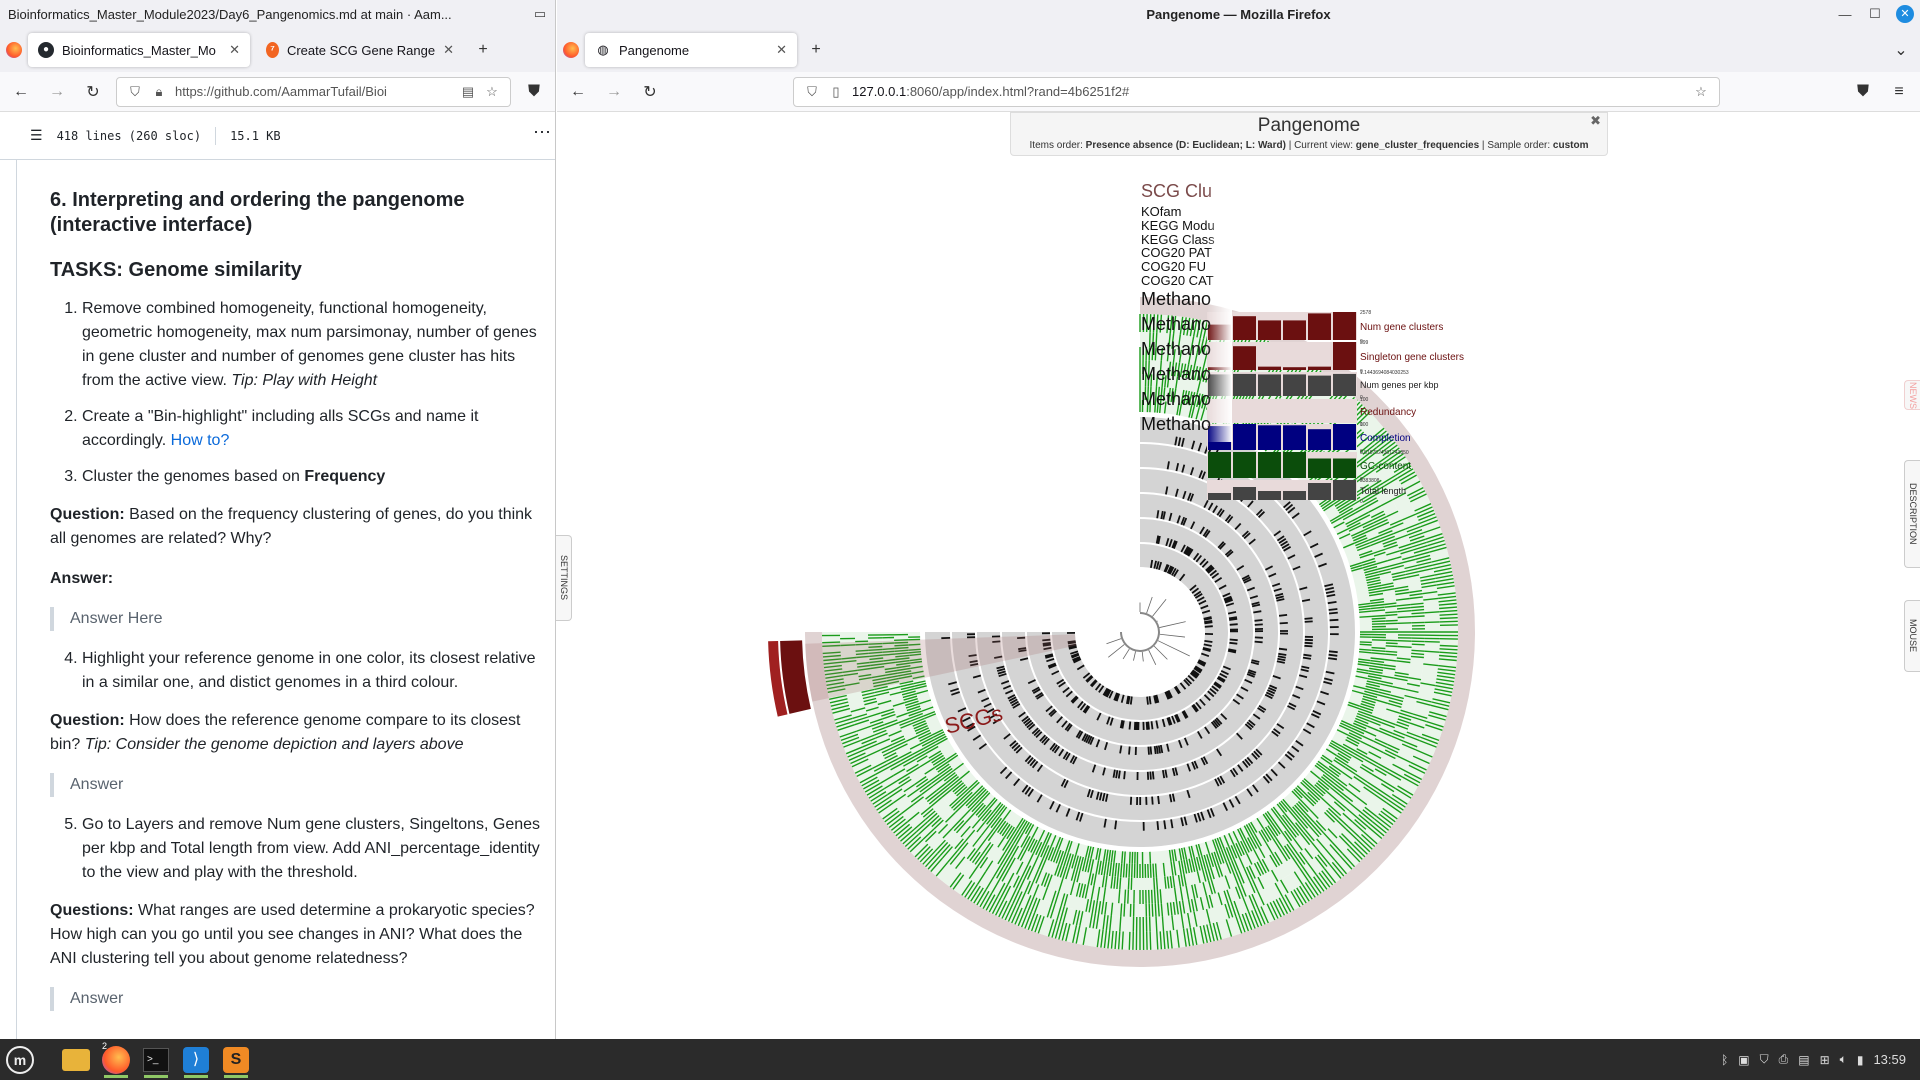 Image resolution: width=1920 pixels, height=1080 pixels. I want to click on maximize-icon: ☐, so click(1875, 13).